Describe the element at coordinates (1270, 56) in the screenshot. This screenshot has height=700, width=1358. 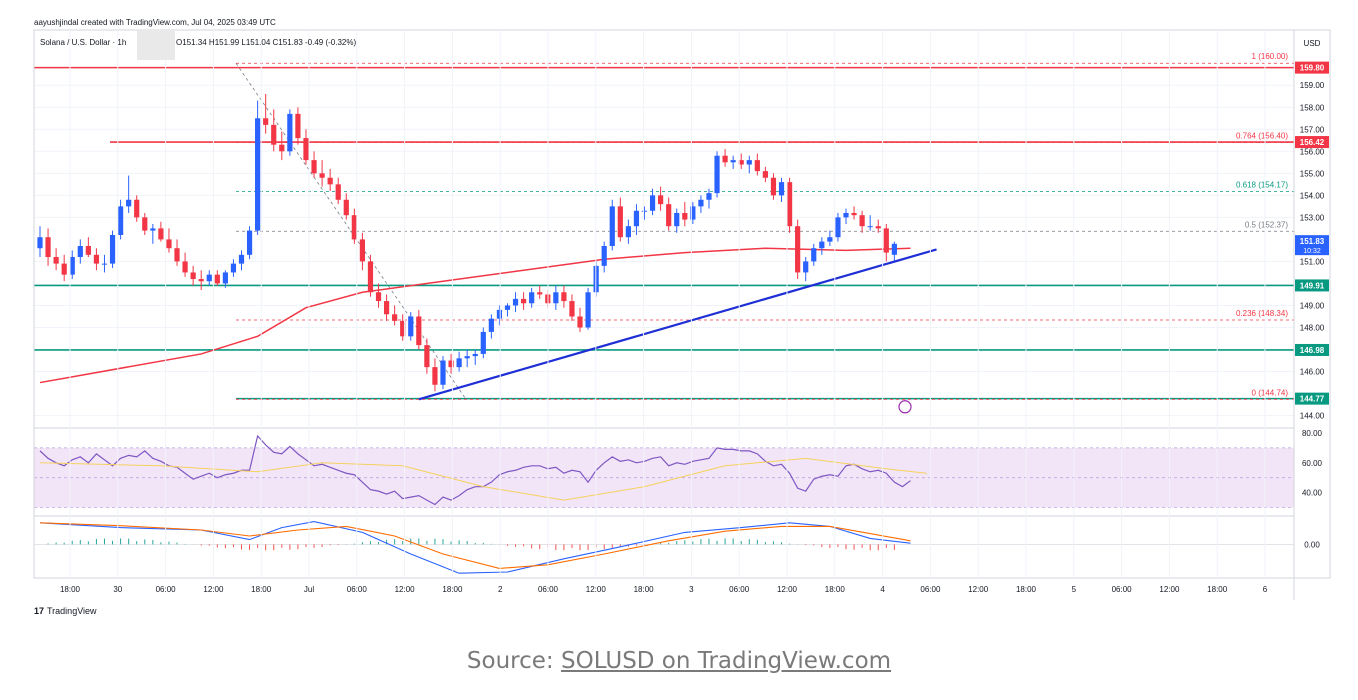
I see `fib-level-label: 1 (160.00)` at that location.